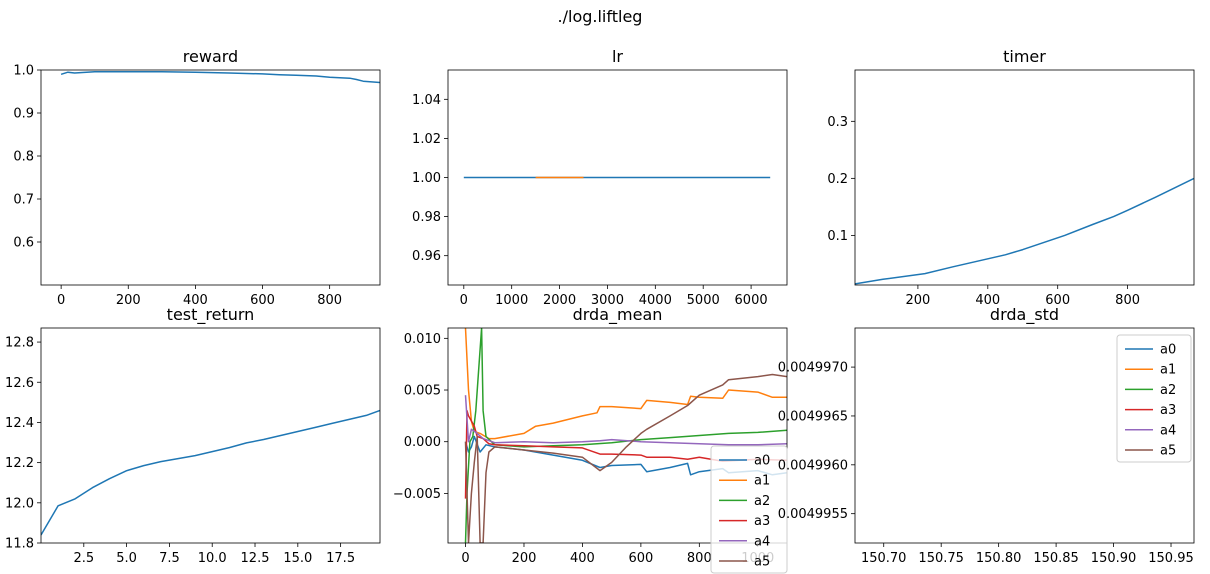 This screenshot has width=1210, height=574. What do you see at coordinates (884, 558) in the screenshot?
I see `x-tick-label: 150.70` at bounding box center [884, 558].